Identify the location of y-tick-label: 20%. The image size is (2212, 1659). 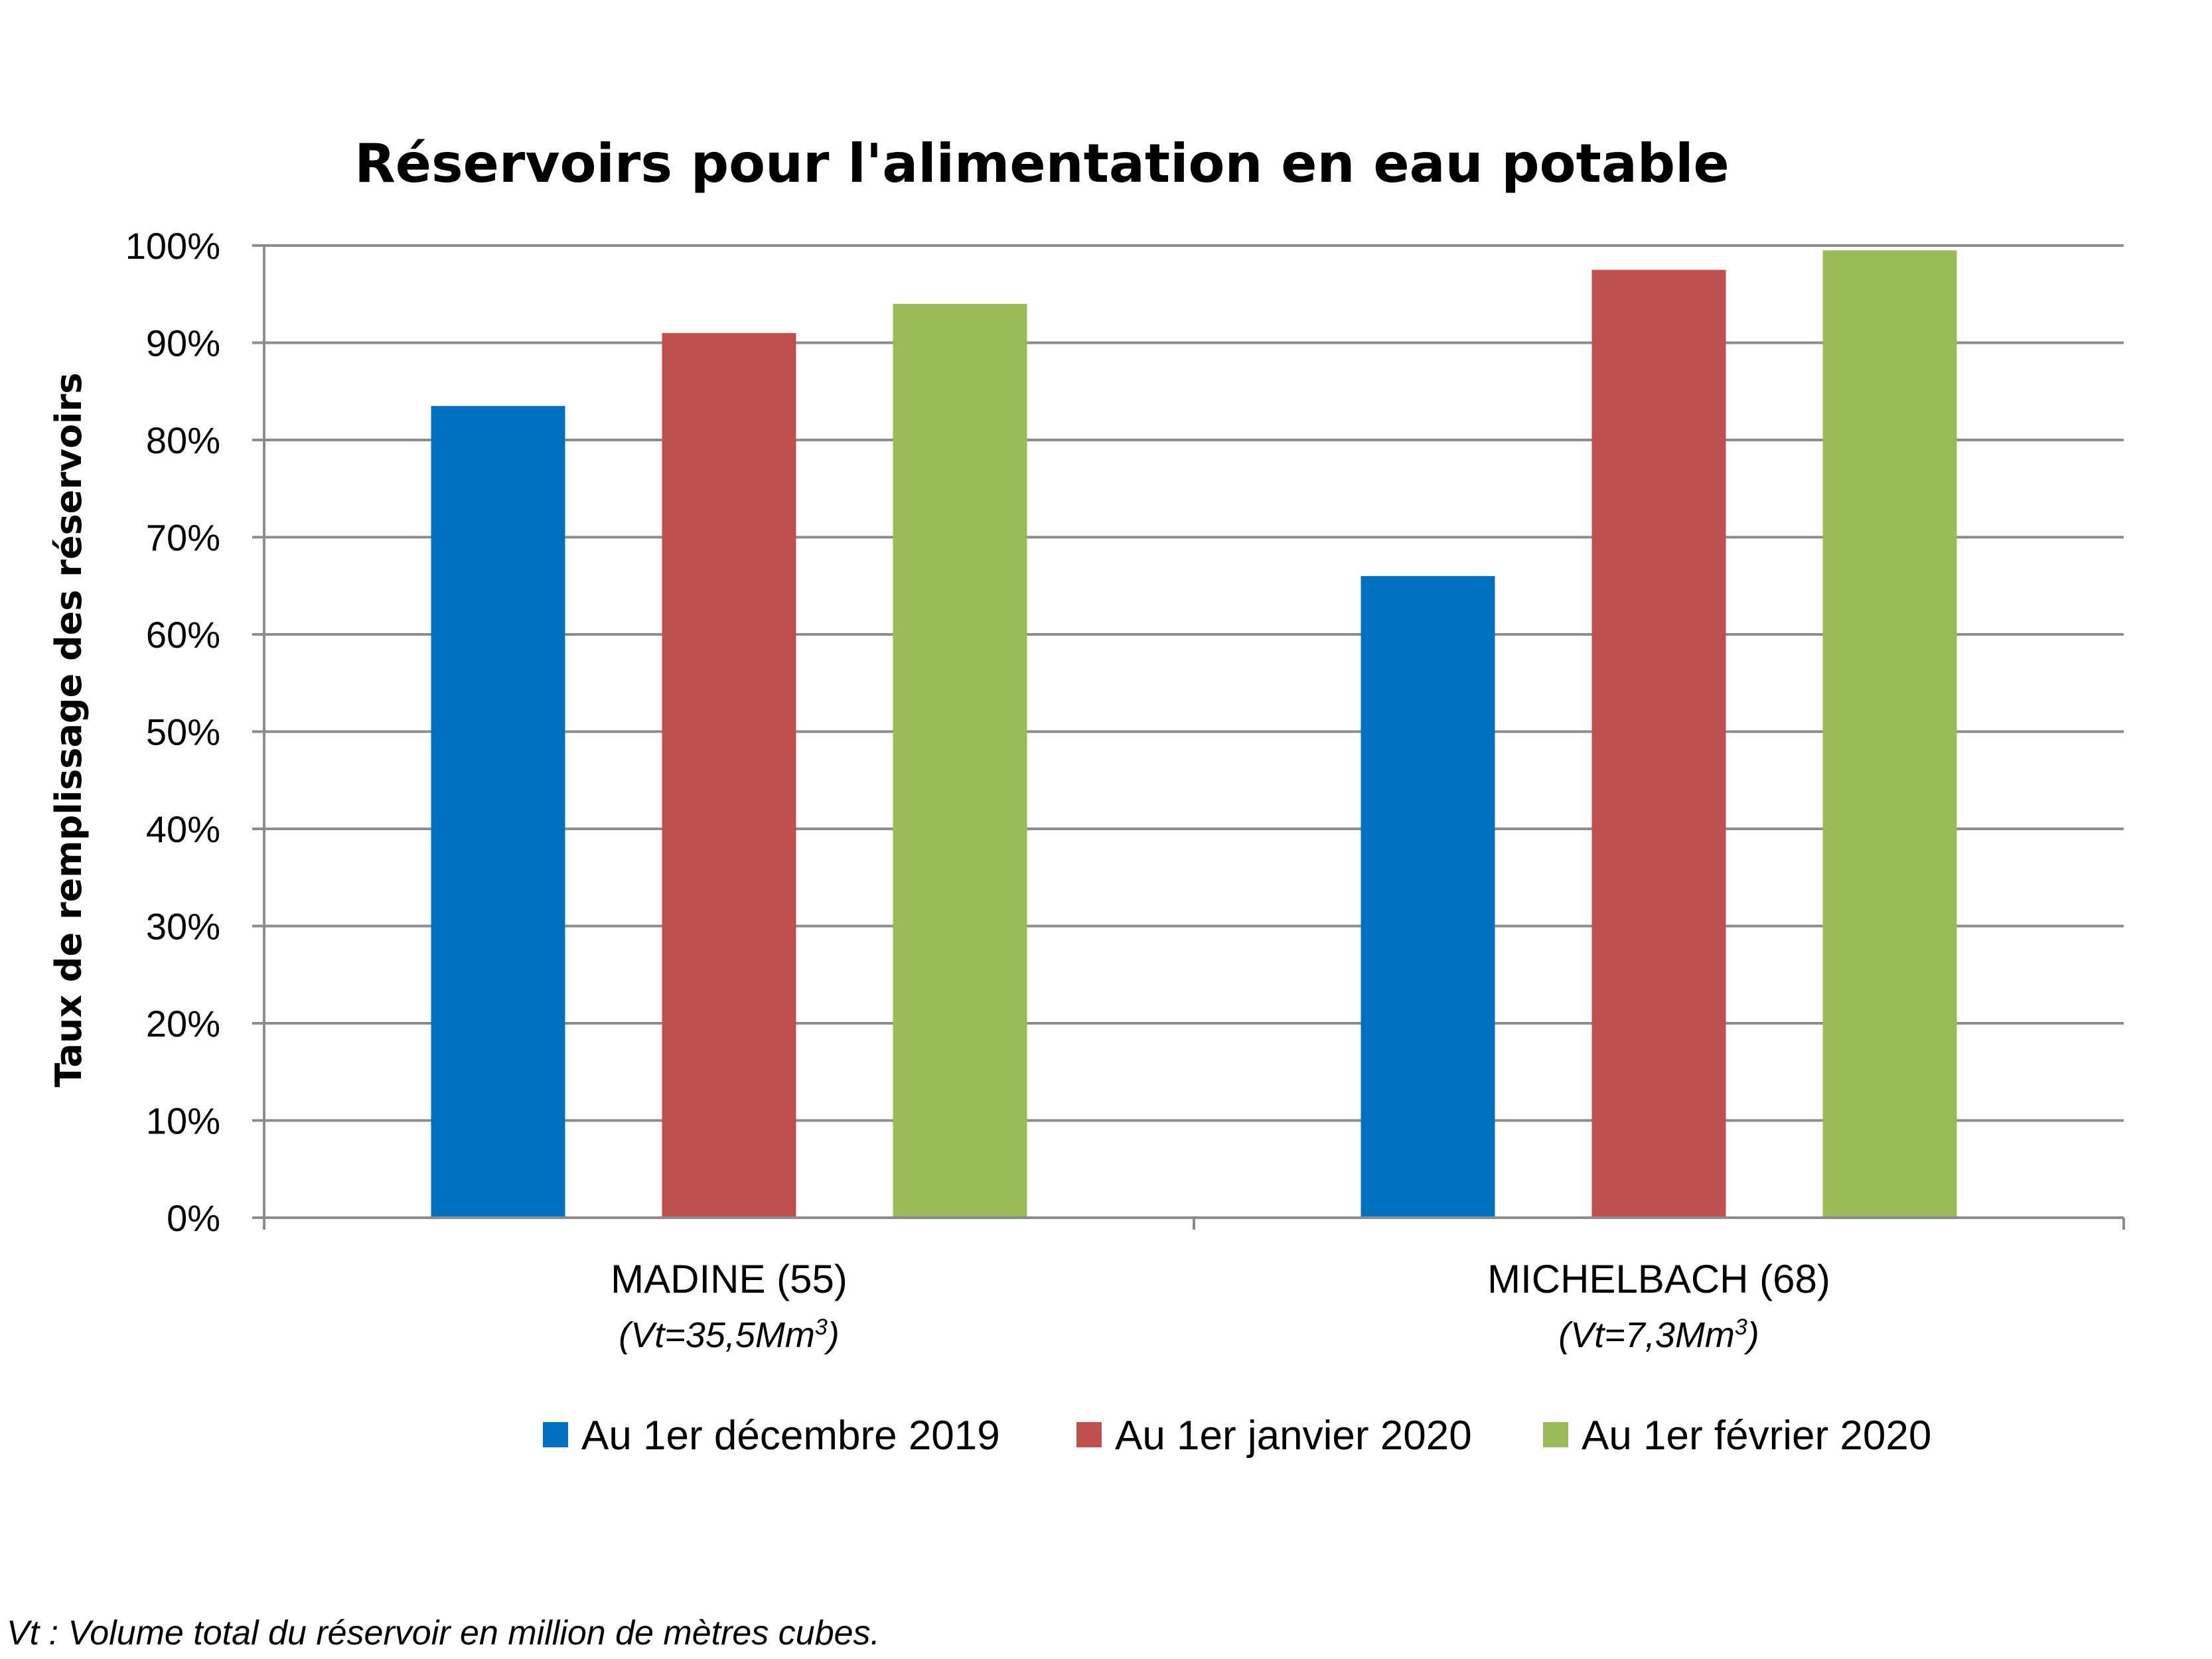
(183, 1024).